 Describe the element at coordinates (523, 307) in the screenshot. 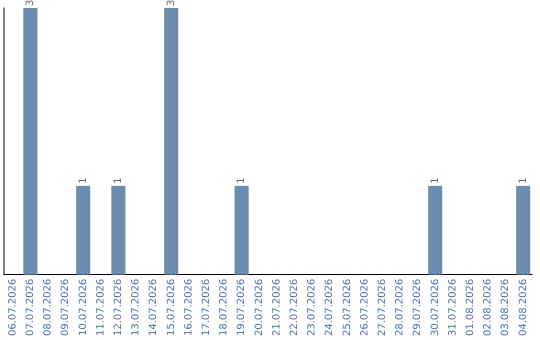

I see `x-tick-label: 04.08.2026` at that location.